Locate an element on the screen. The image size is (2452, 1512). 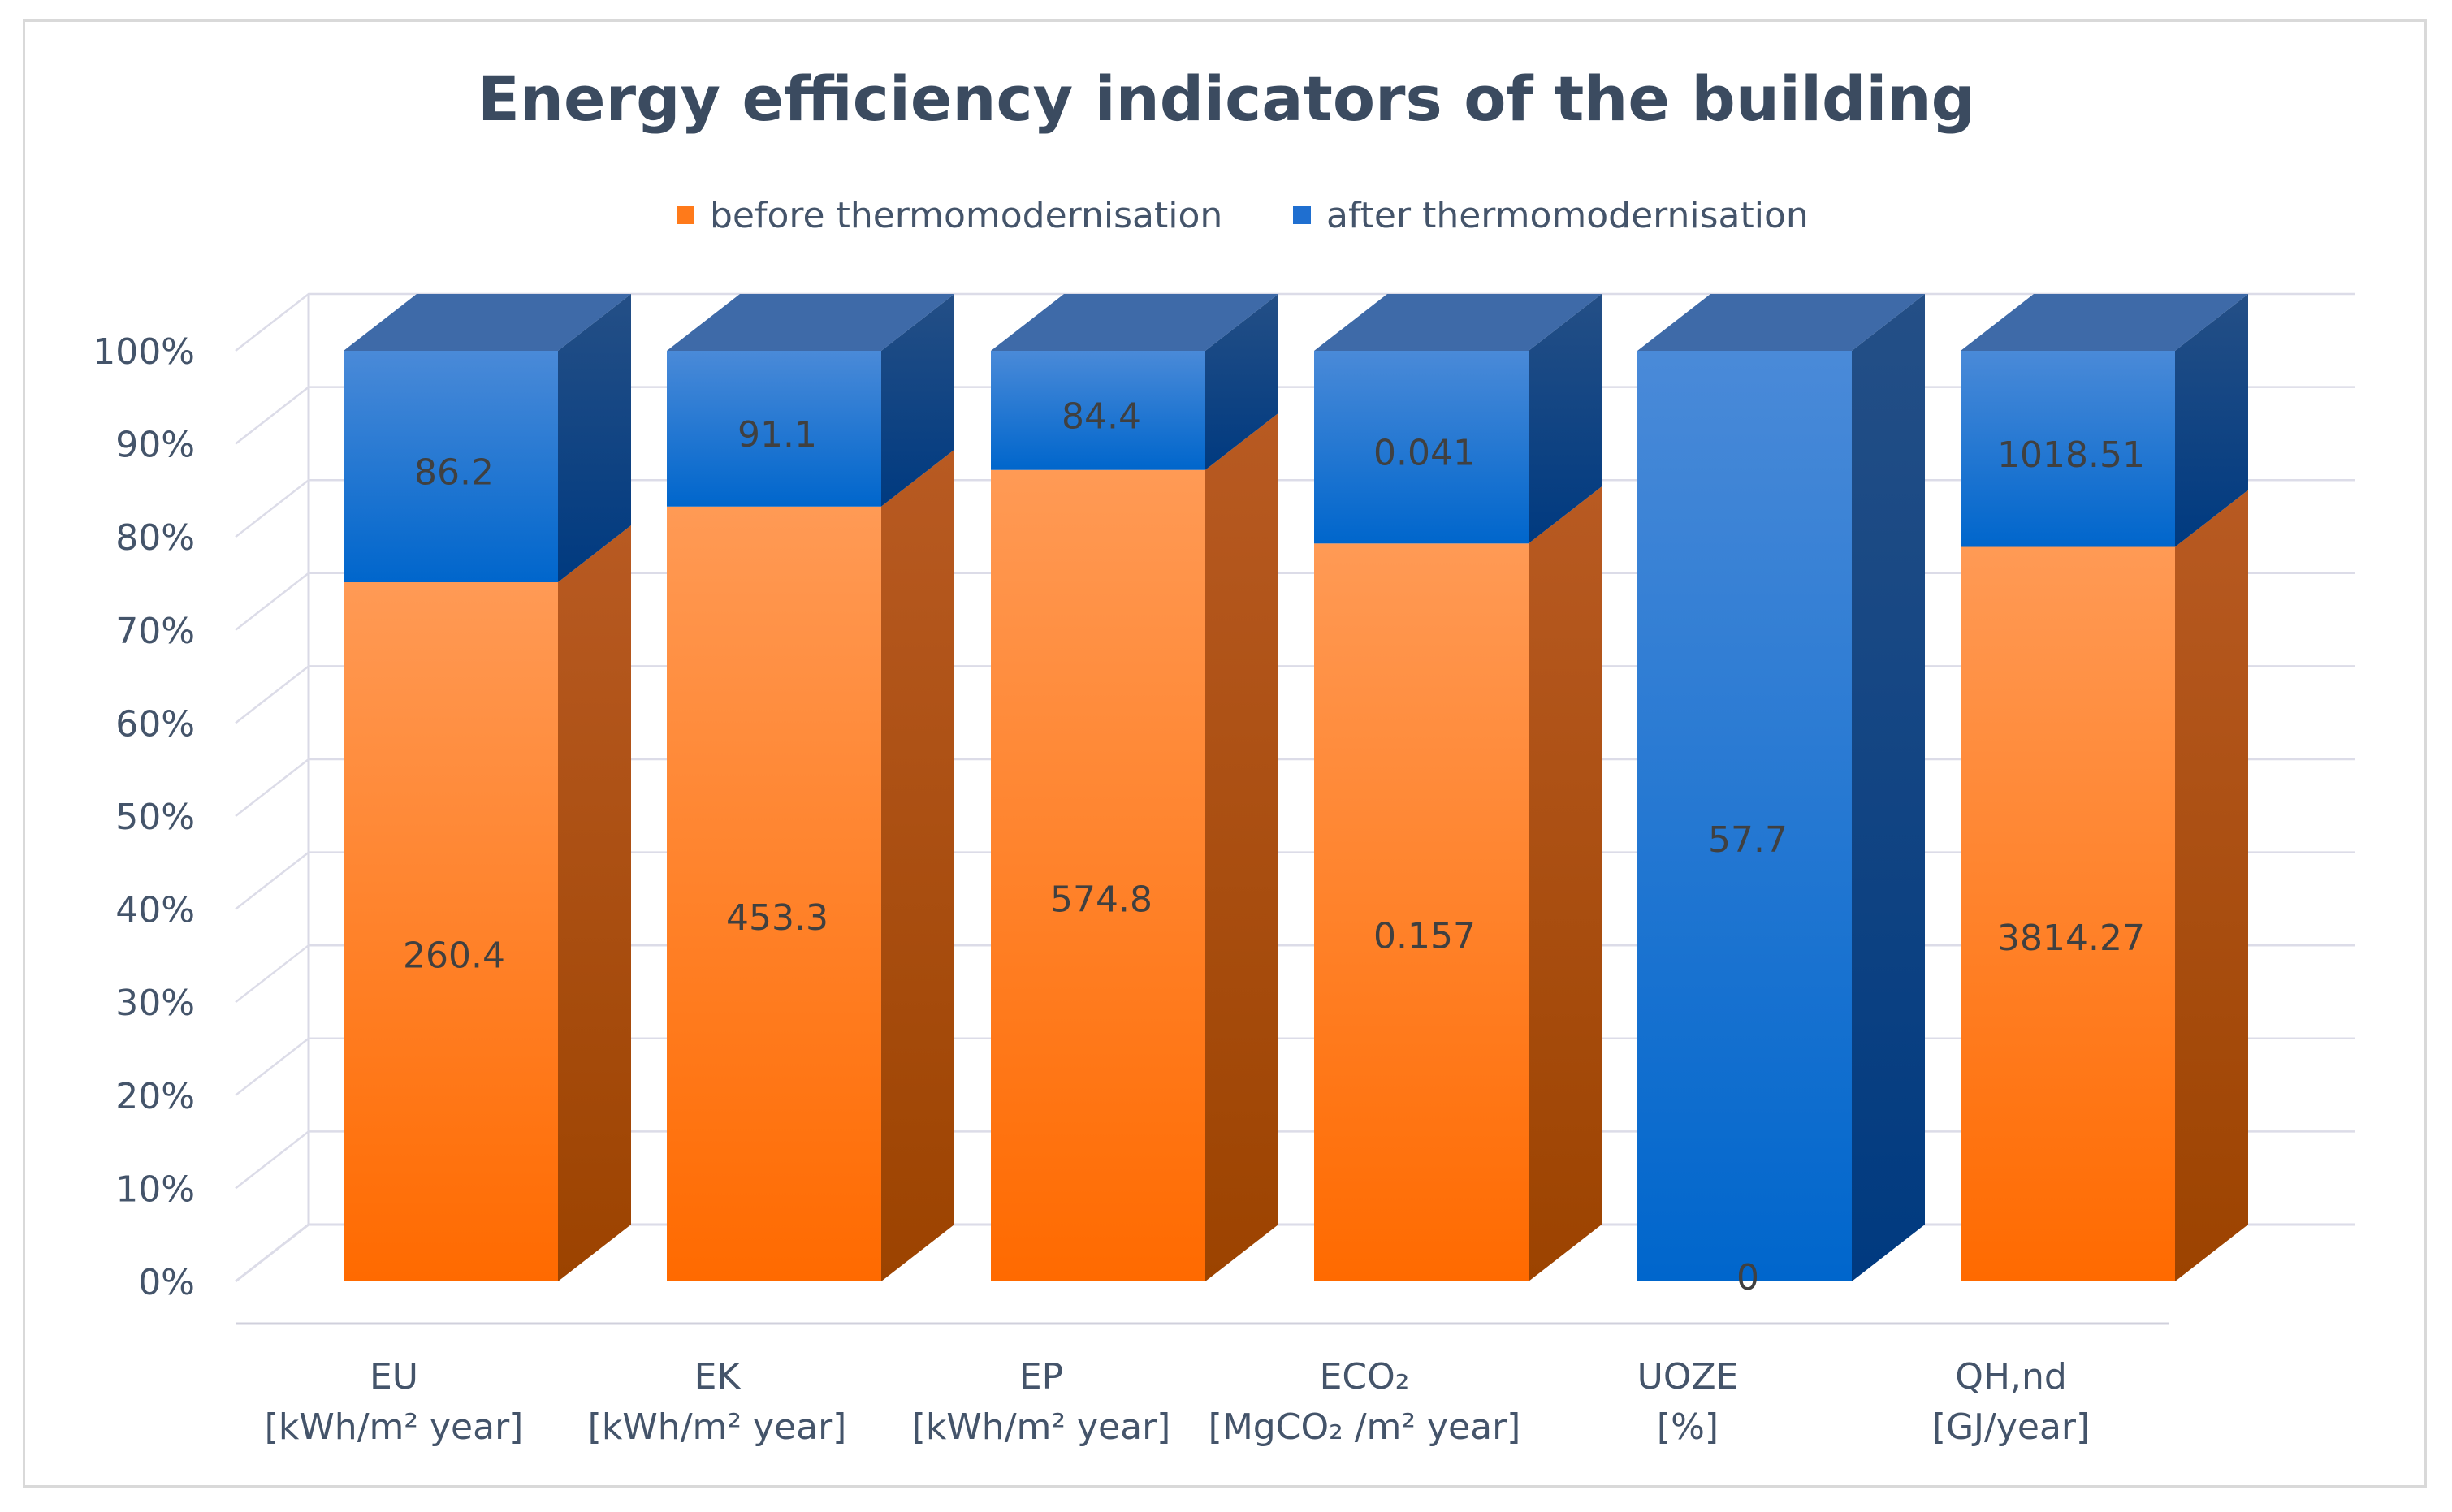
data-label-after: 1018.51 is located at coordinates (2071, 455).